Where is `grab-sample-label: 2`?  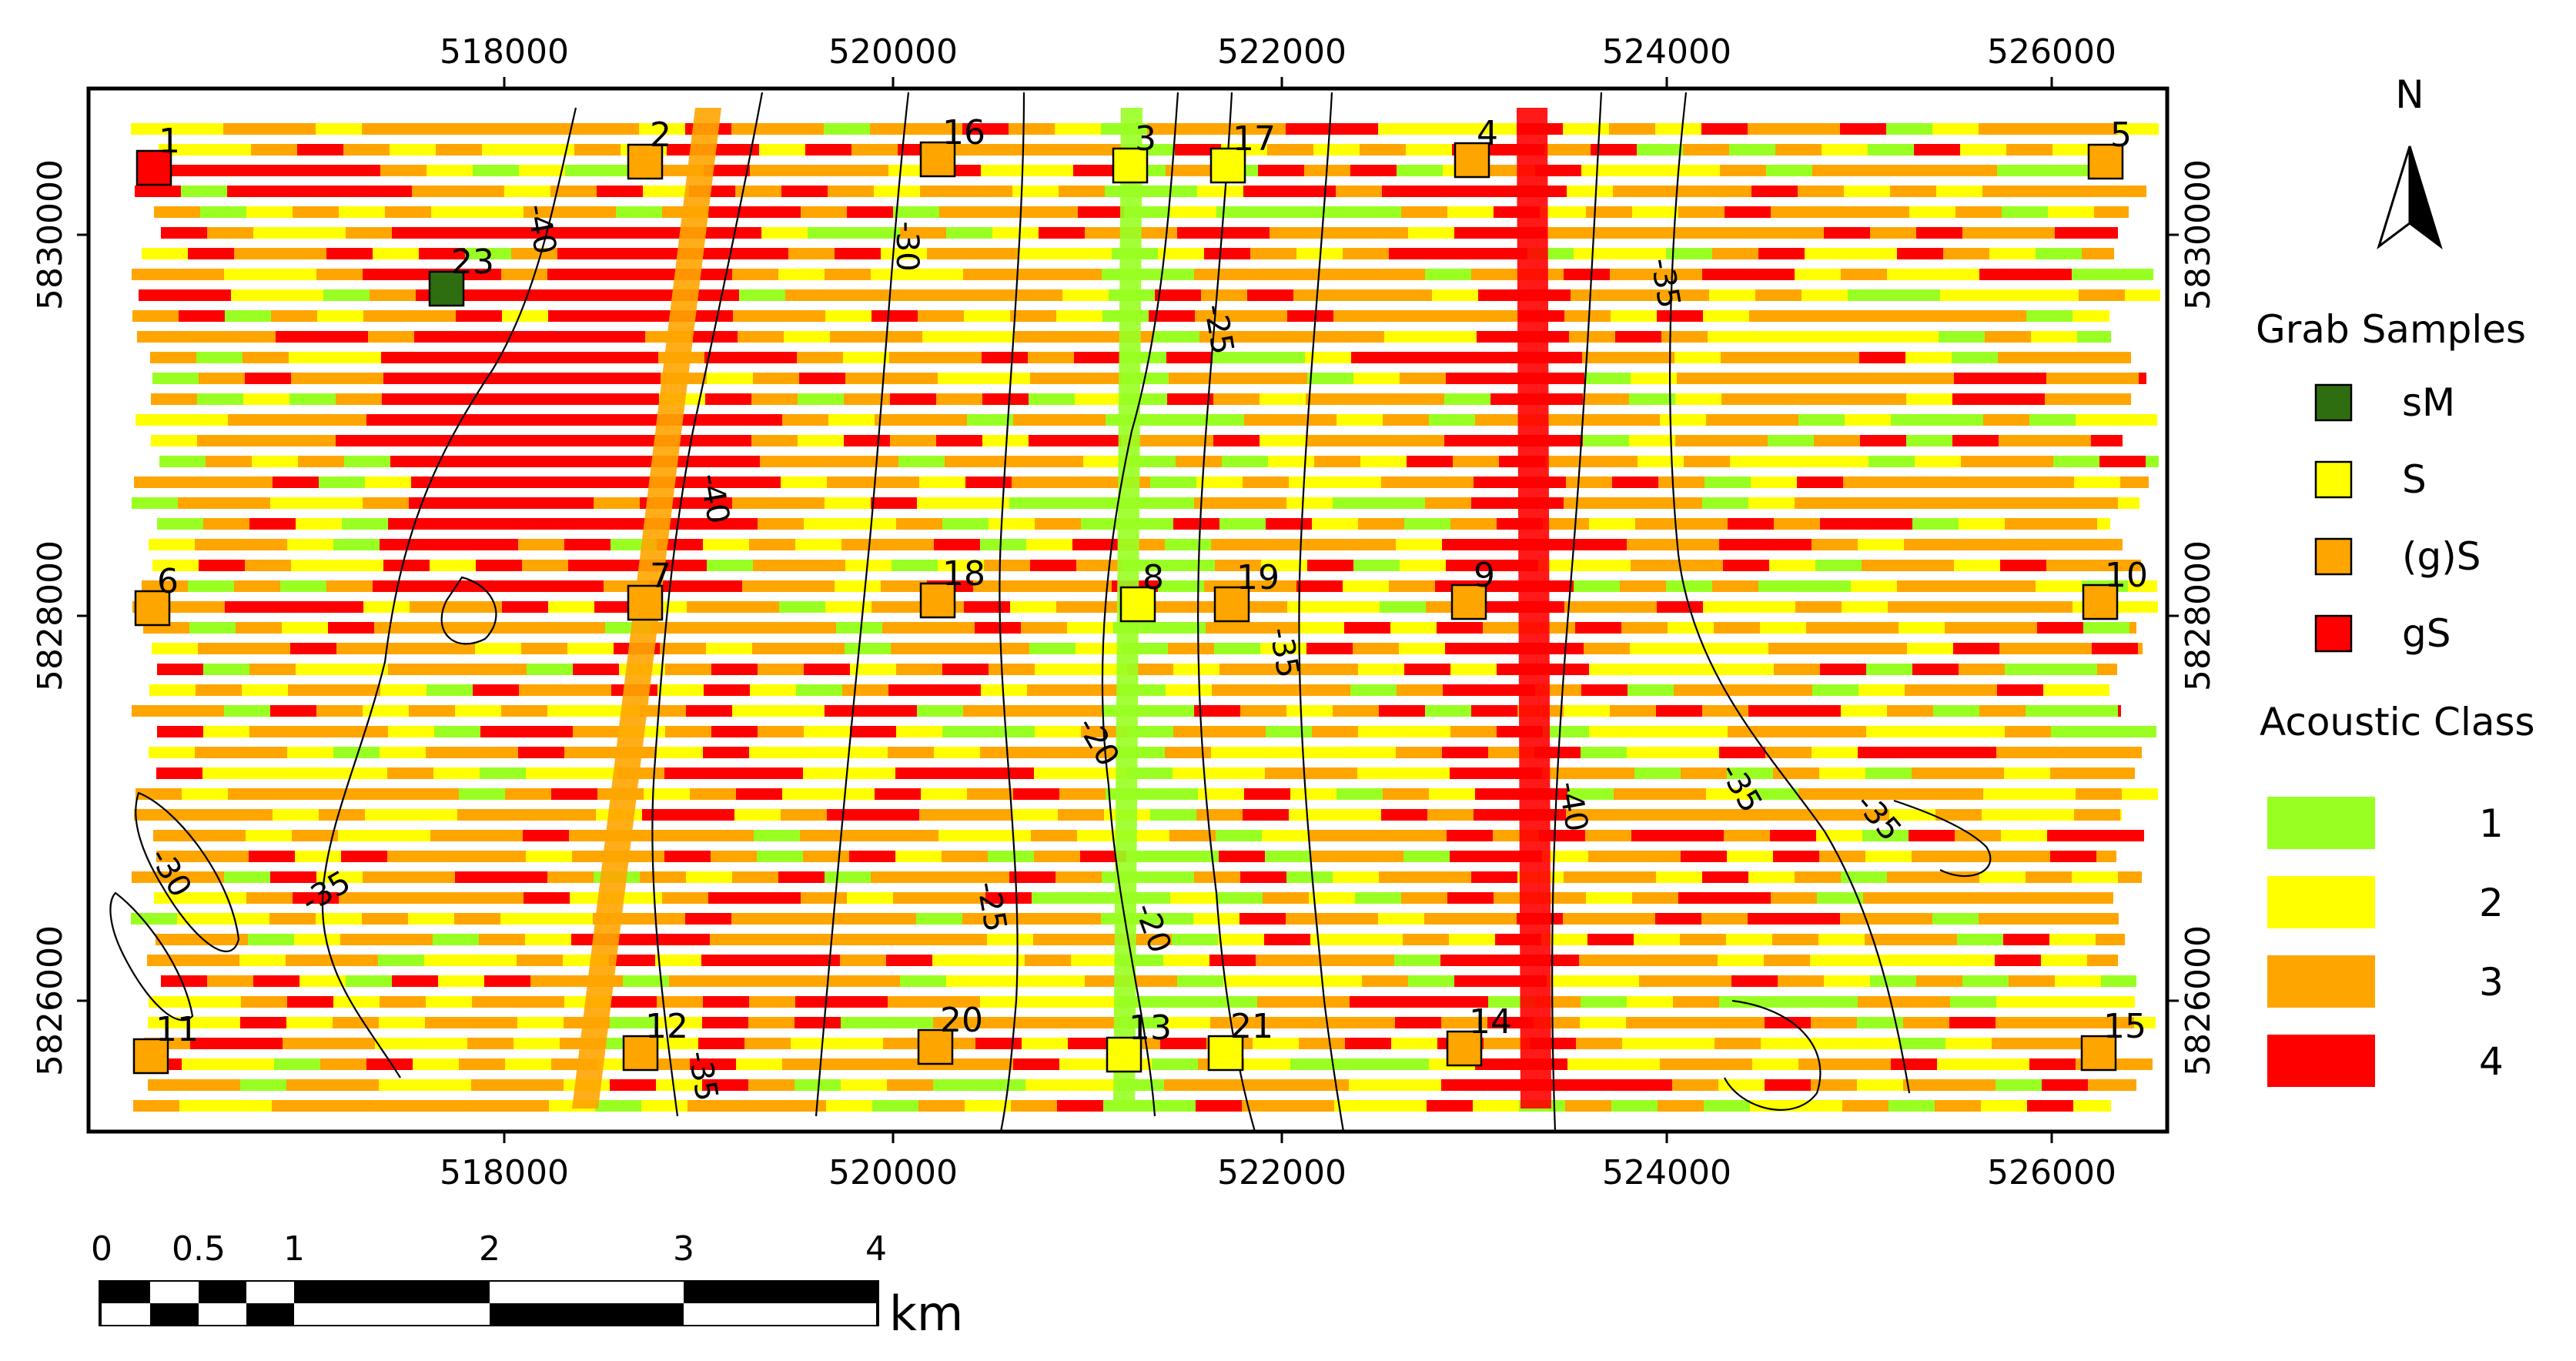 grab-sample-label: 2 is located at coordinates (661, 135).